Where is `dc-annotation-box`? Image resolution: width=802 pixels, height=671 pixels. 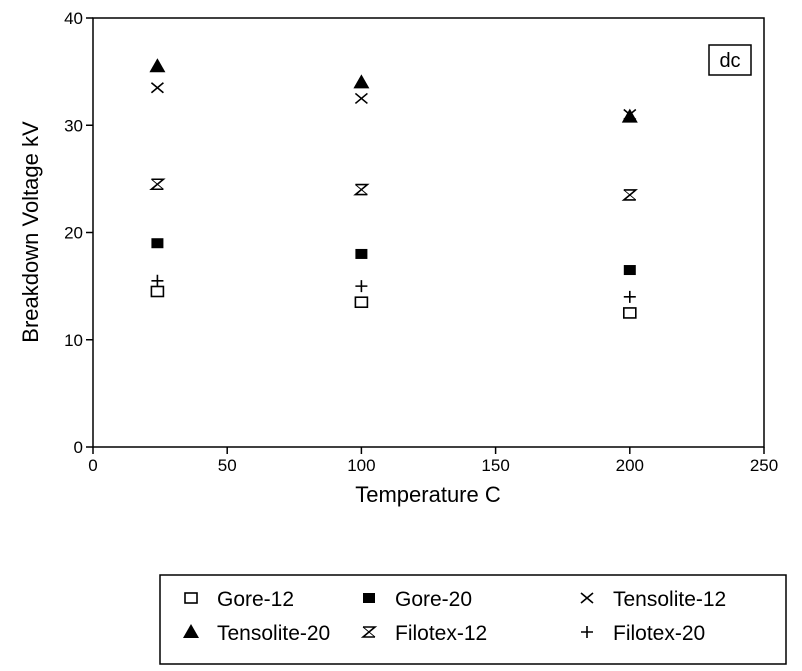 dc-annotation-box is located at coordinates (730, 60).